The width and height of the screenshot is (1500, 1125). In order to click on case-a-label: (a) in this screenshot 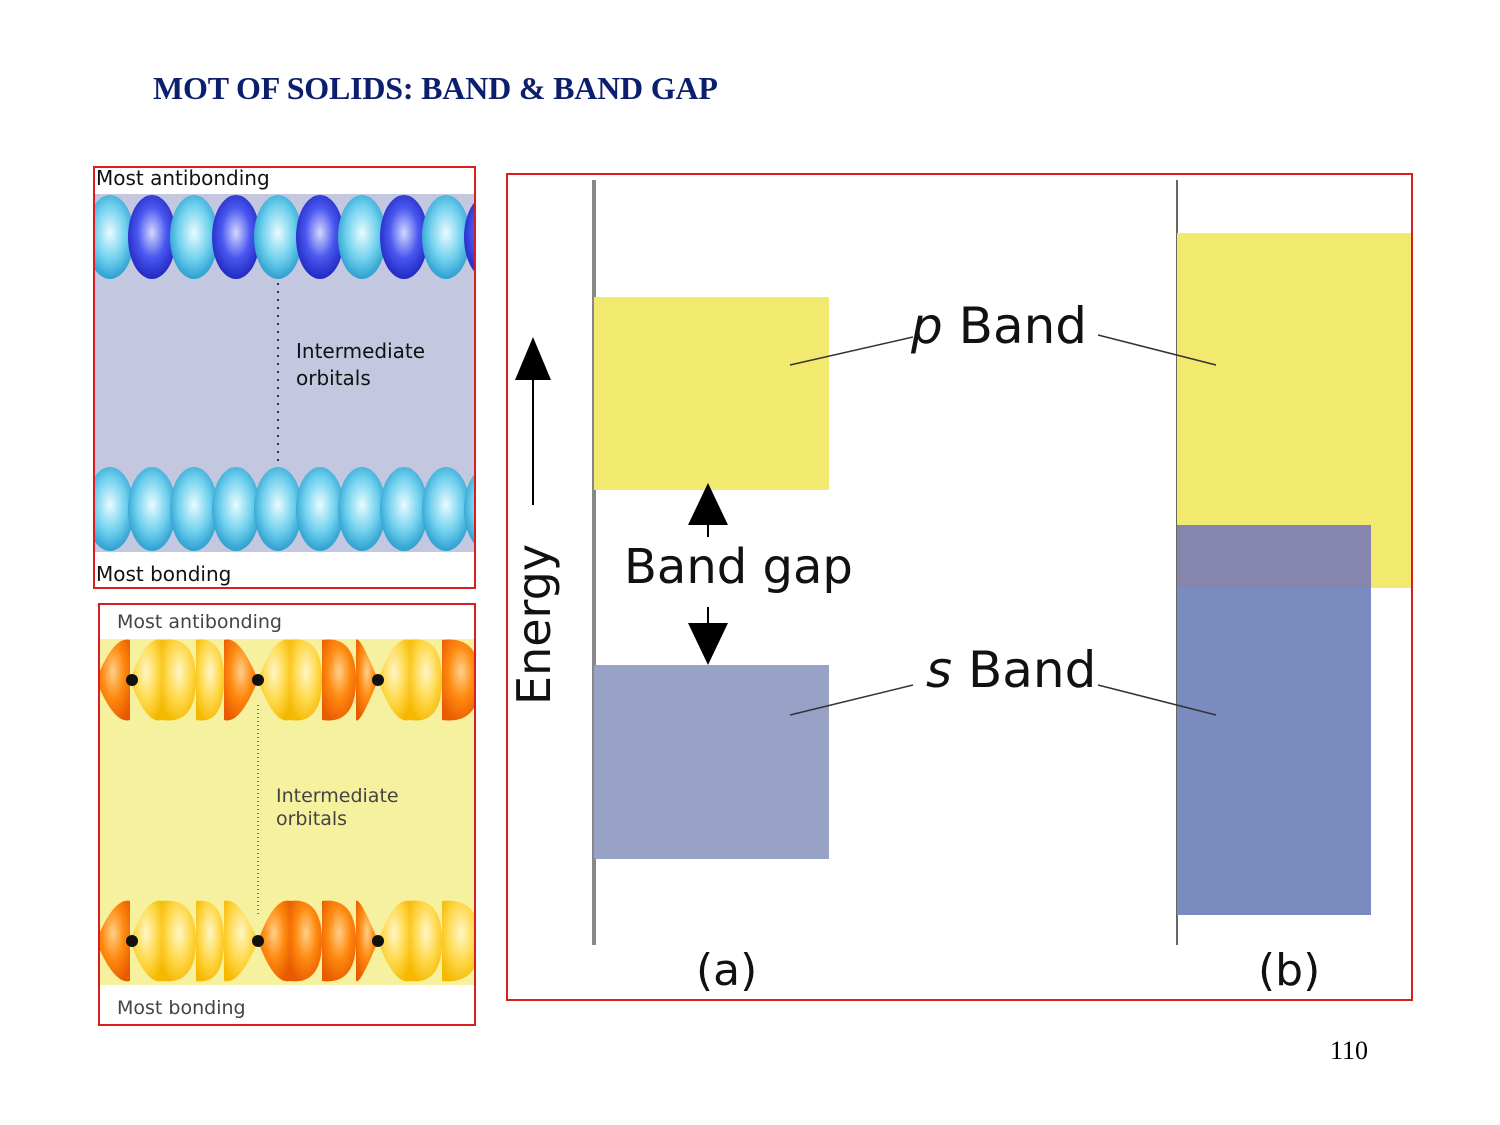, I will do `click(727, 970)`.